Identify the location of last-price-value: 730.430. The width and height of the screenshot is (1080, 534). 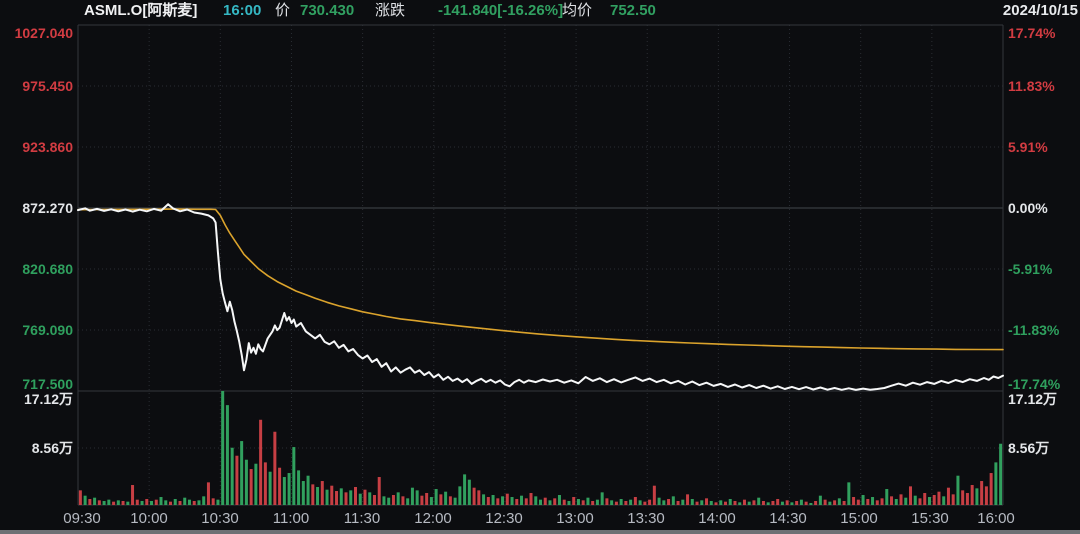
(327, 10).